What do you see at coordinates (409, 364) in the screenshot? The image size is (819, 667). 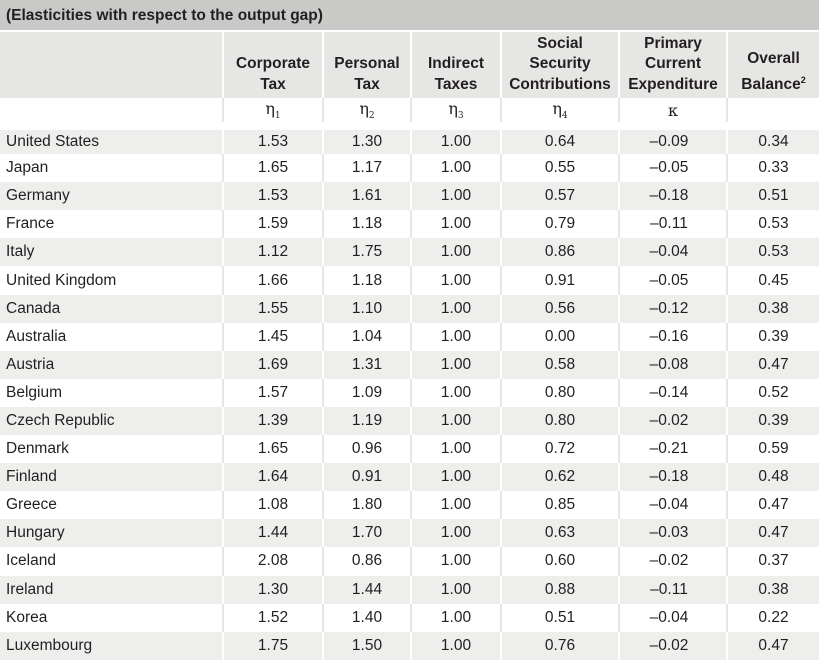 I see `table-row: Austria 1.69 1.31 1.00 0.58 –0.08 0.47` at bounding box center [409, 364].